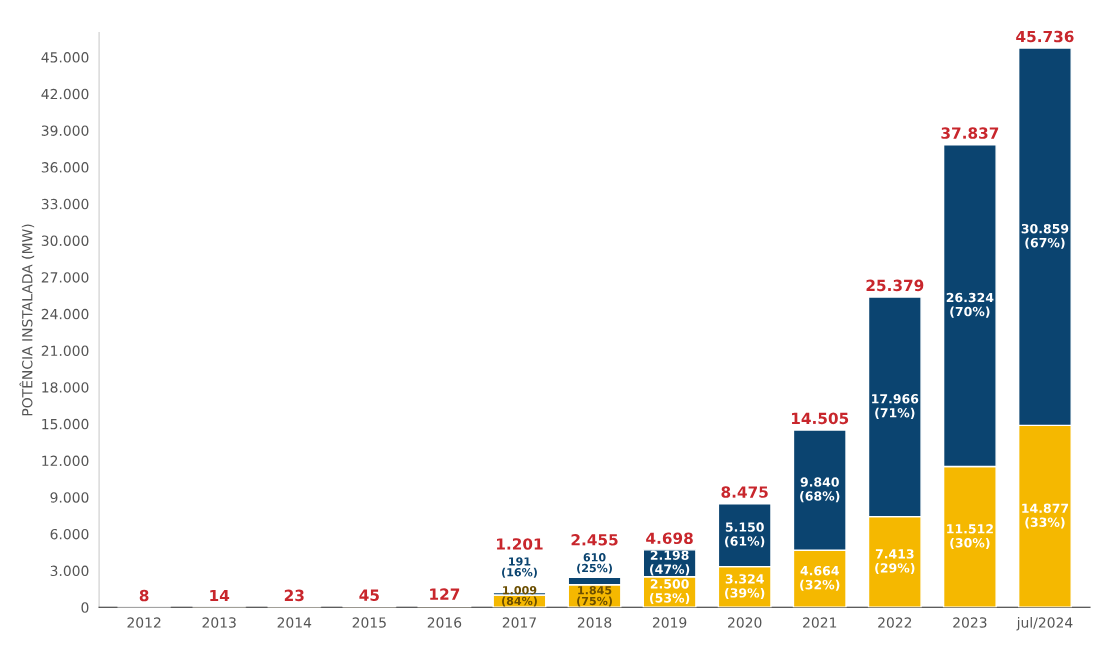 The height and width of the screenshot is (653, 1101). I want to click on total-label: 45, so click(369, 595).